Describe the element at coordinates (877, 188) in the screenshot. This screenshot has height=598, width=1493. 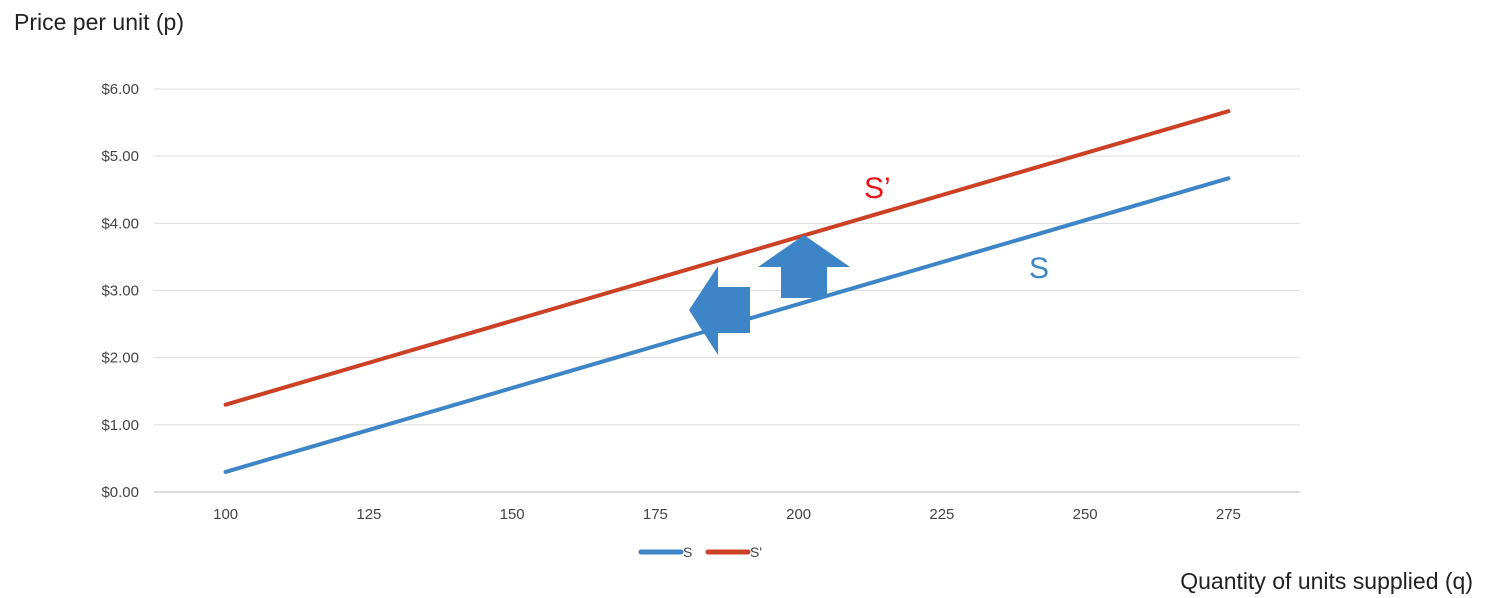
I see `s-prime-annotation: S’` at that location.